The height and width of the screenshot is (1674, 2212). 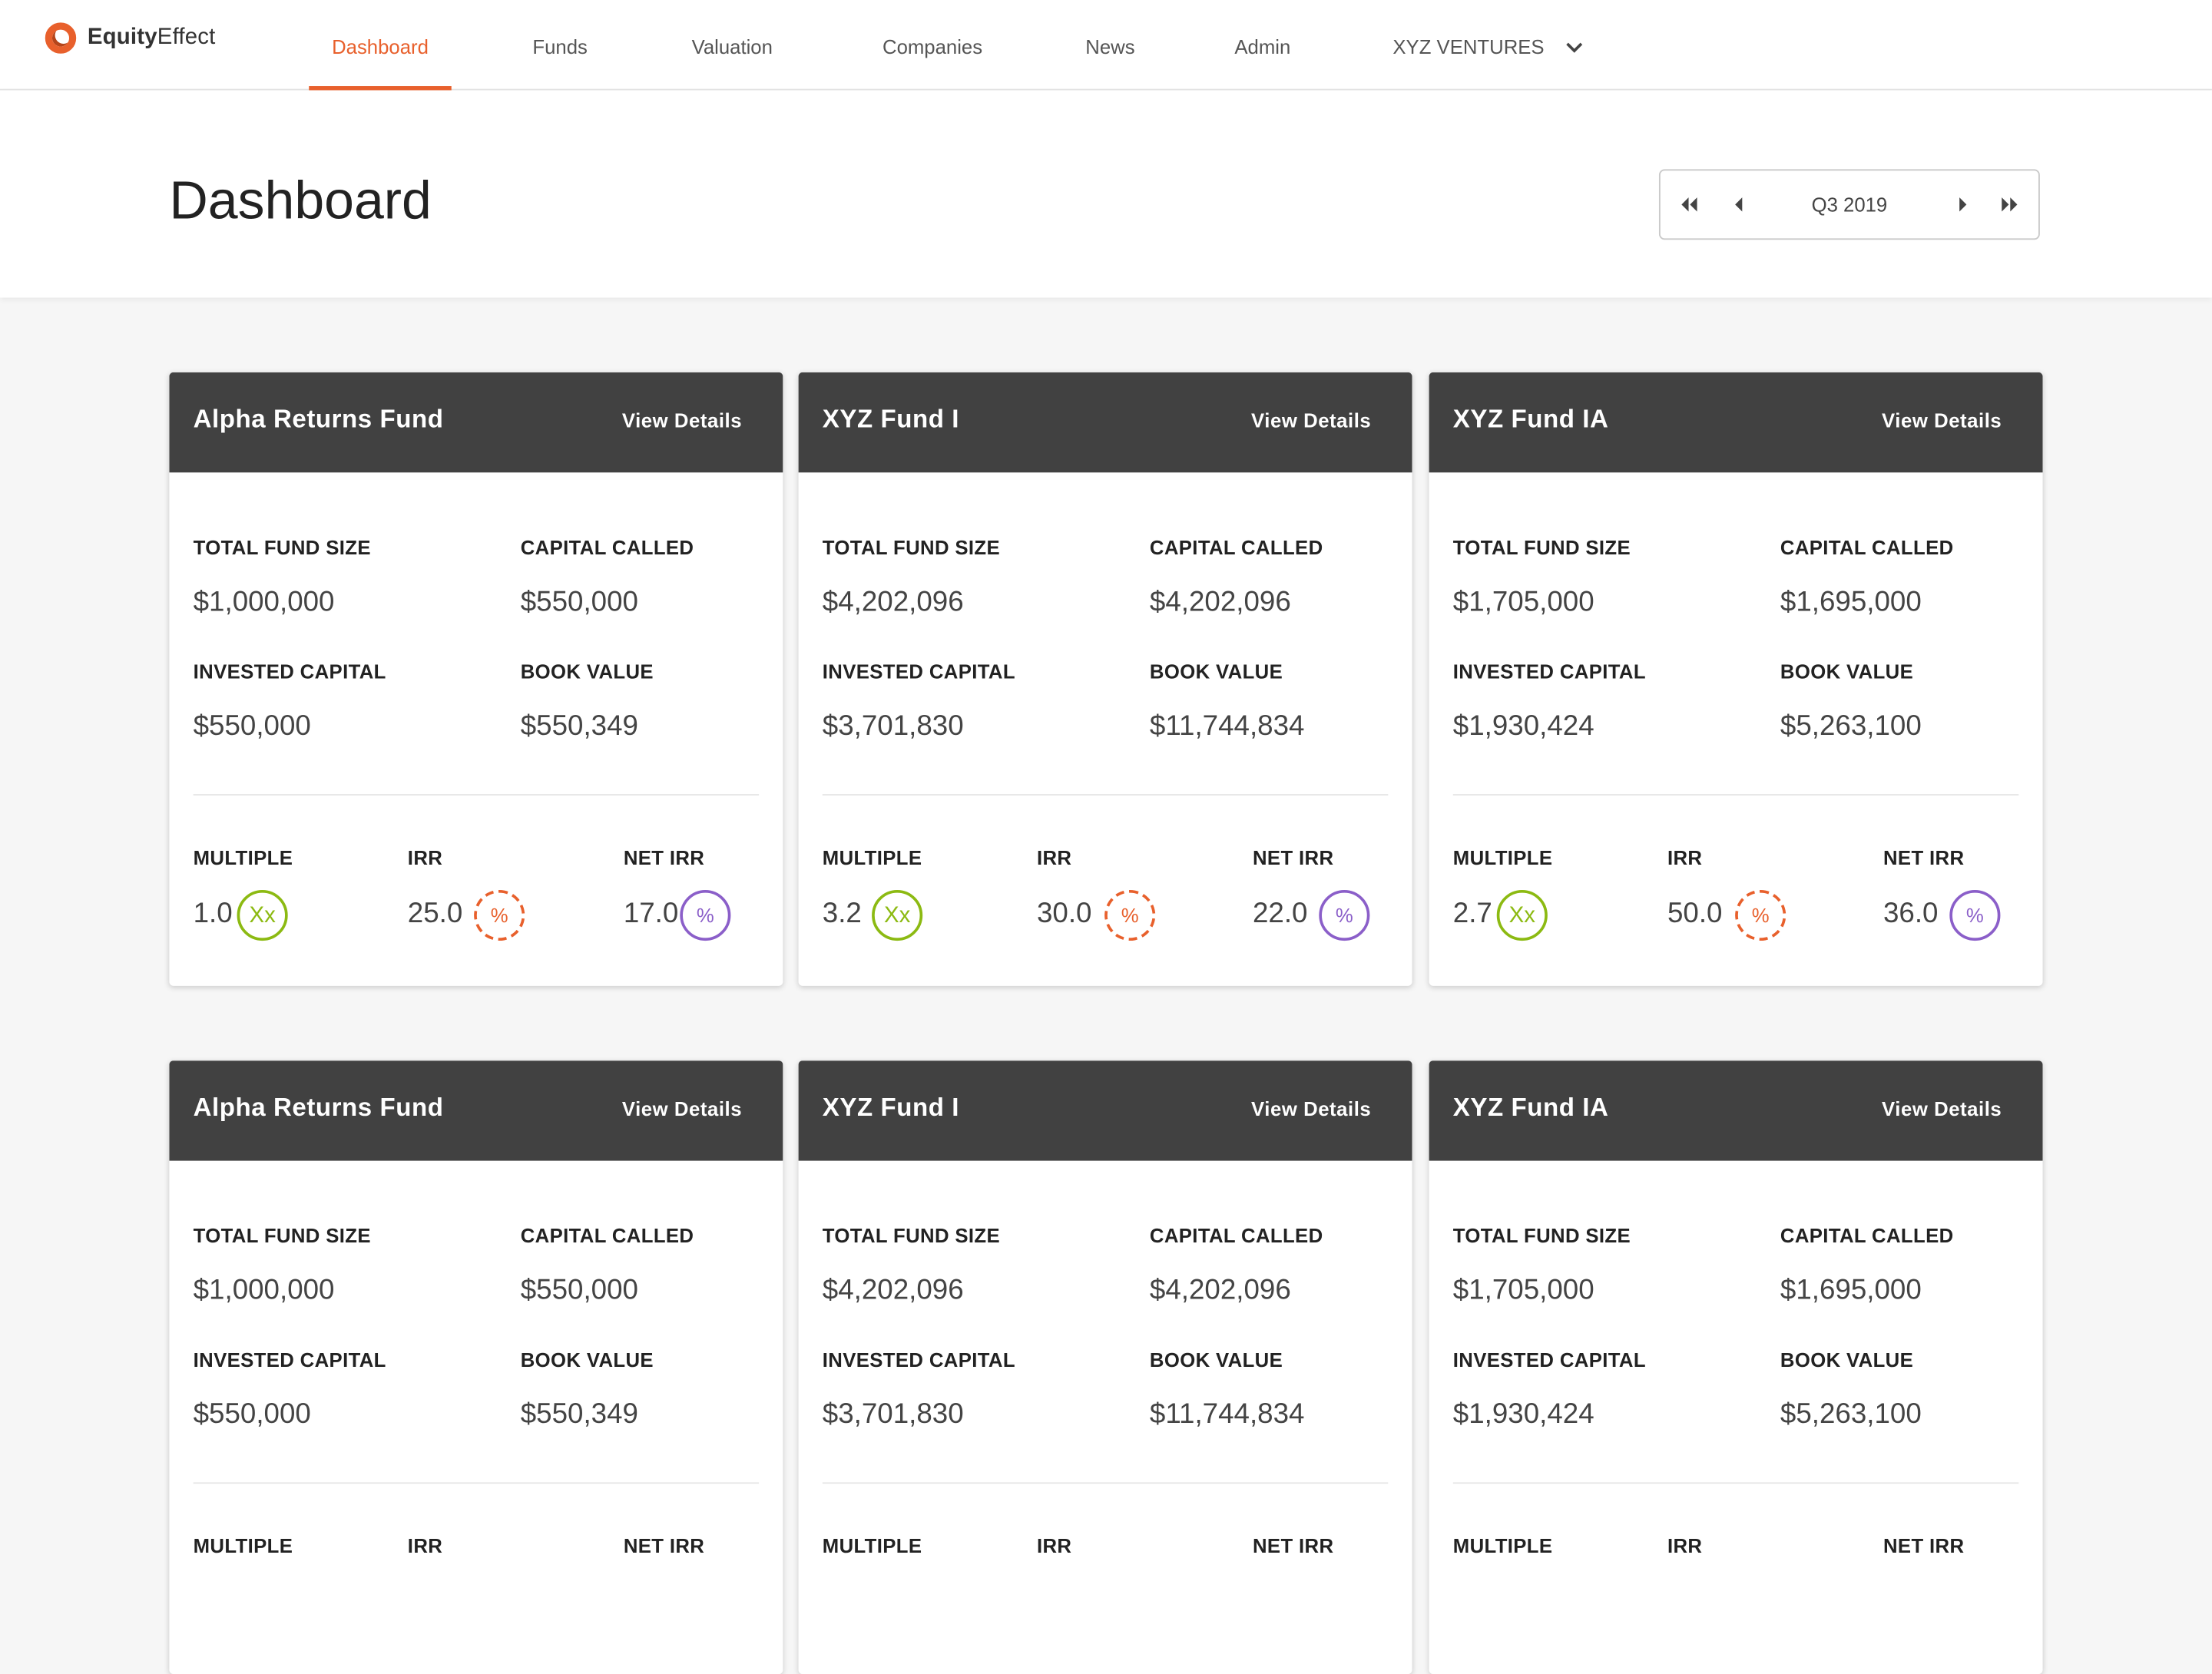 What do you see at coordinates (1106, 194) in the screenshot?
I see `page-header: Dashboard Q3 2019` at bounding box center [1106, 194].